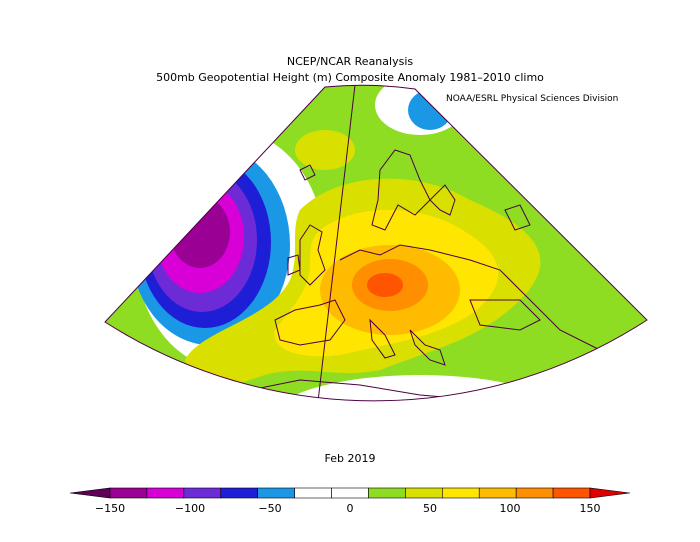  I want to click on colorbar-tick-label: −50, so click(270, 508).